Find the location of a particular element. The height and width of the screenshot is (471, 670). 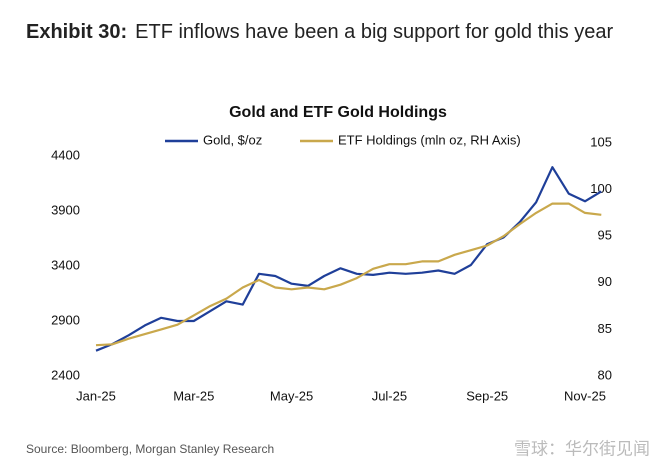

chart-title: Gold and ETF Gold Holdings is located at coordinates (338, 112).